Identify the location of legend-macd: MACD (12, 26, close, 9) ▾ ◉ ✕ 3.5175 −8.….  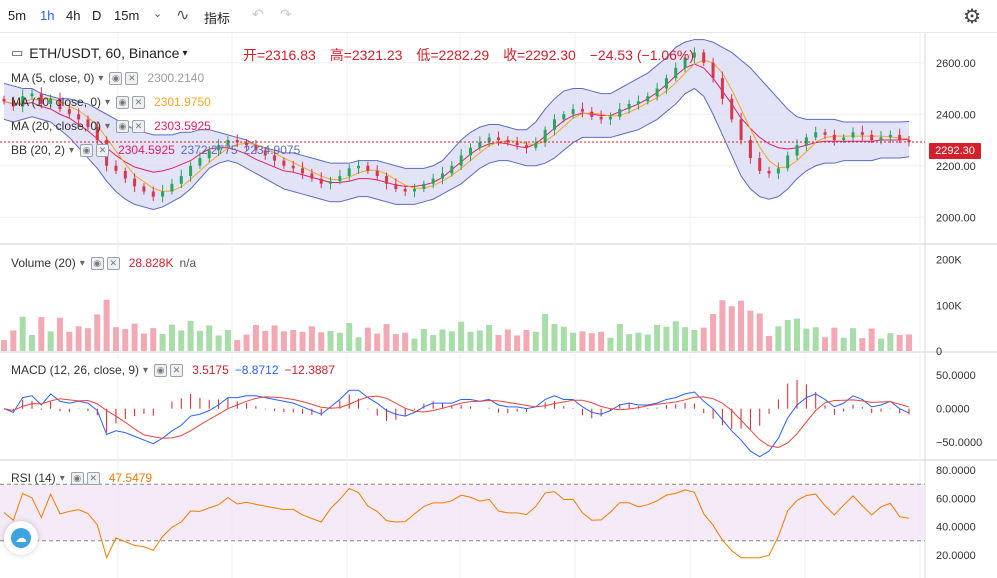
(173, 370).